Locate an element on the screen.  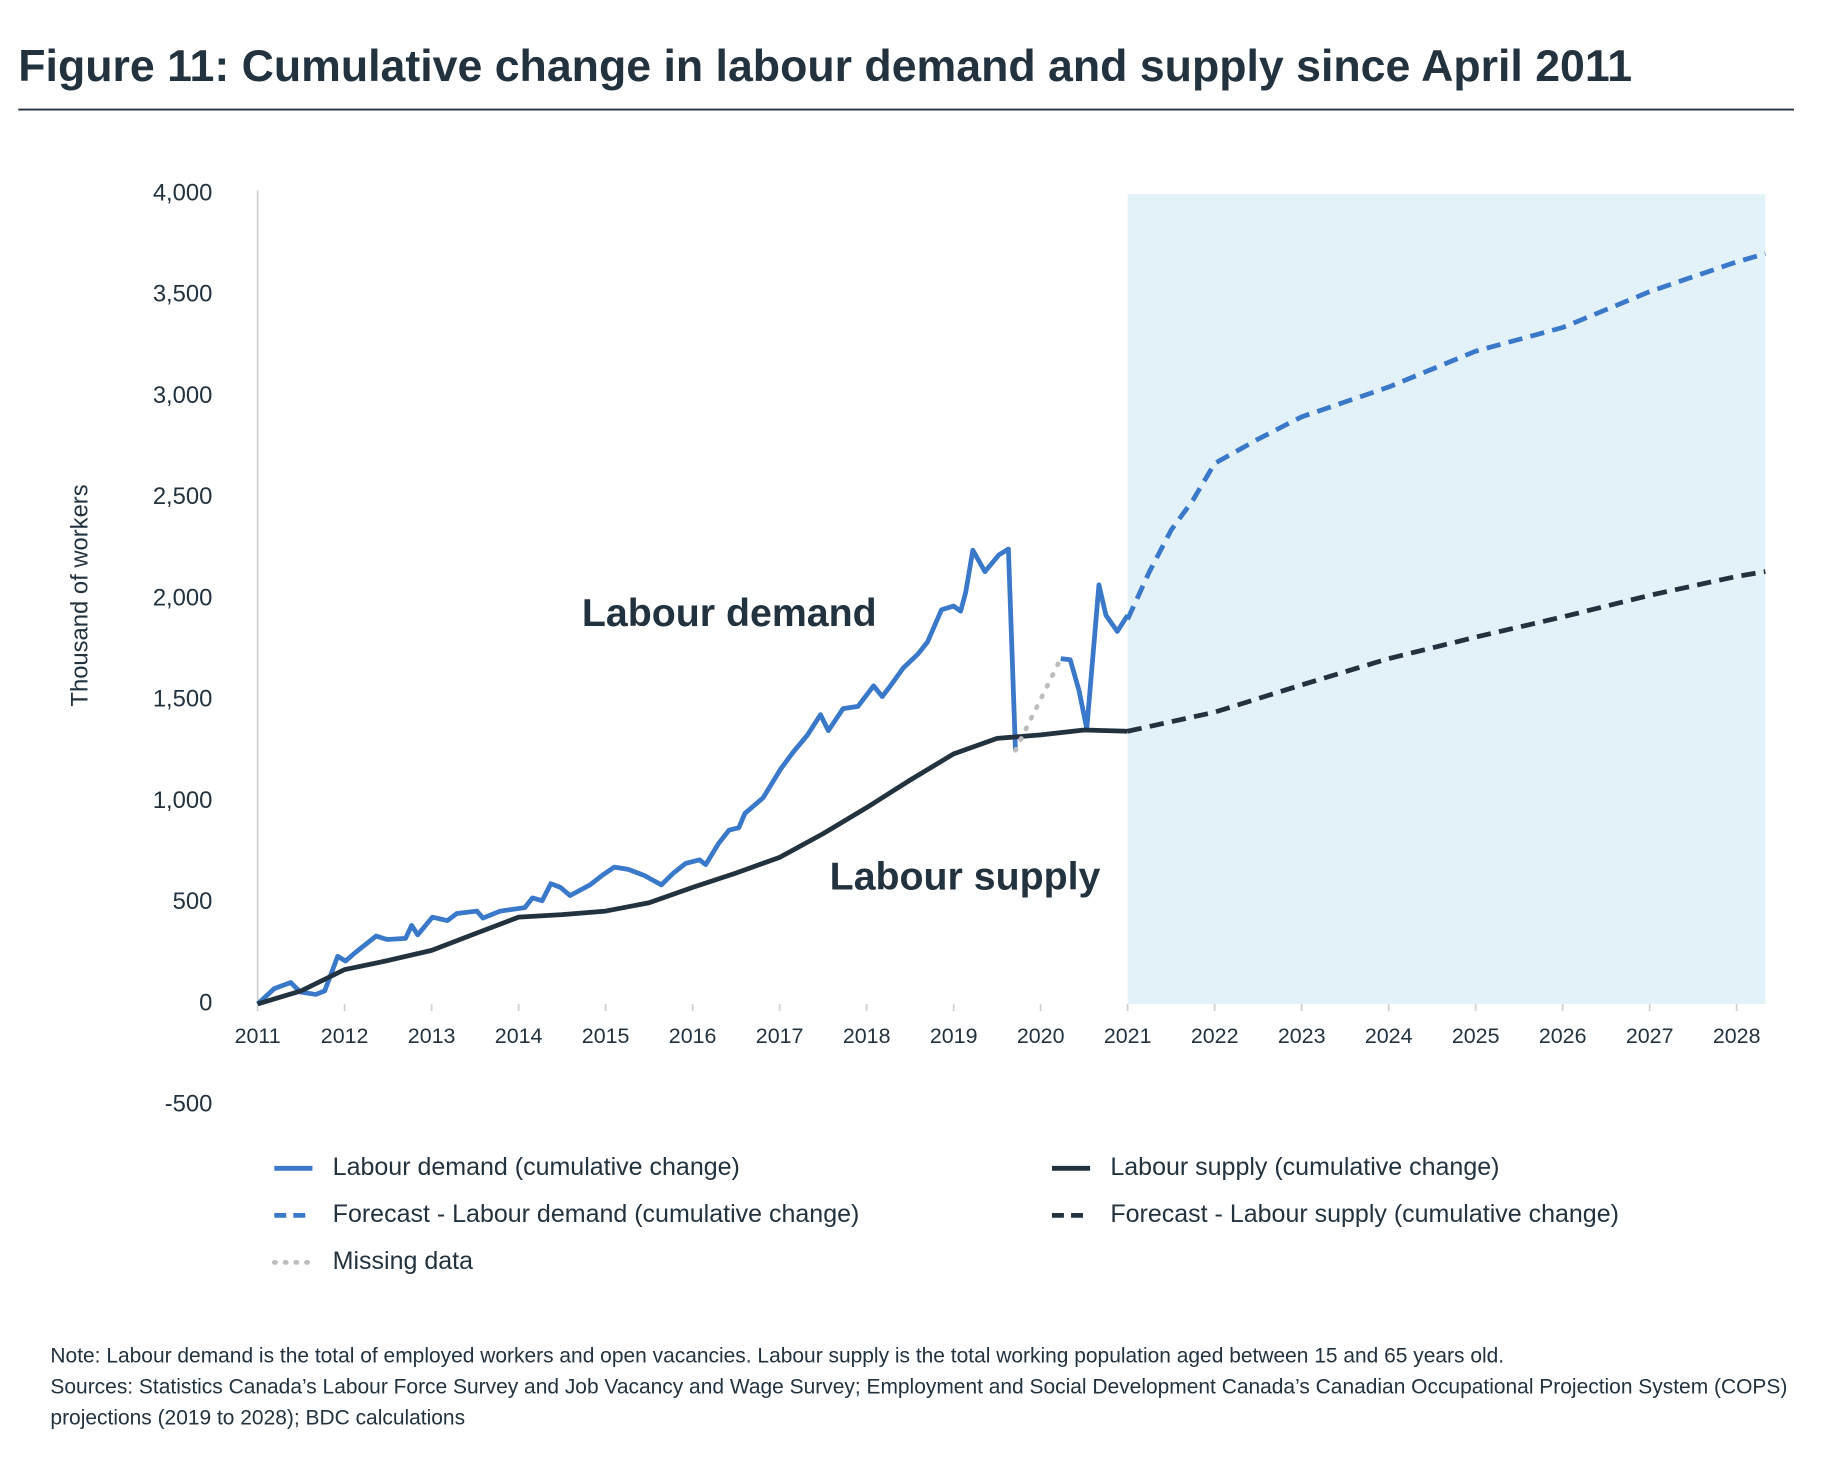
x-tick-label: 2021 is located at coordinates (1128, 1036).